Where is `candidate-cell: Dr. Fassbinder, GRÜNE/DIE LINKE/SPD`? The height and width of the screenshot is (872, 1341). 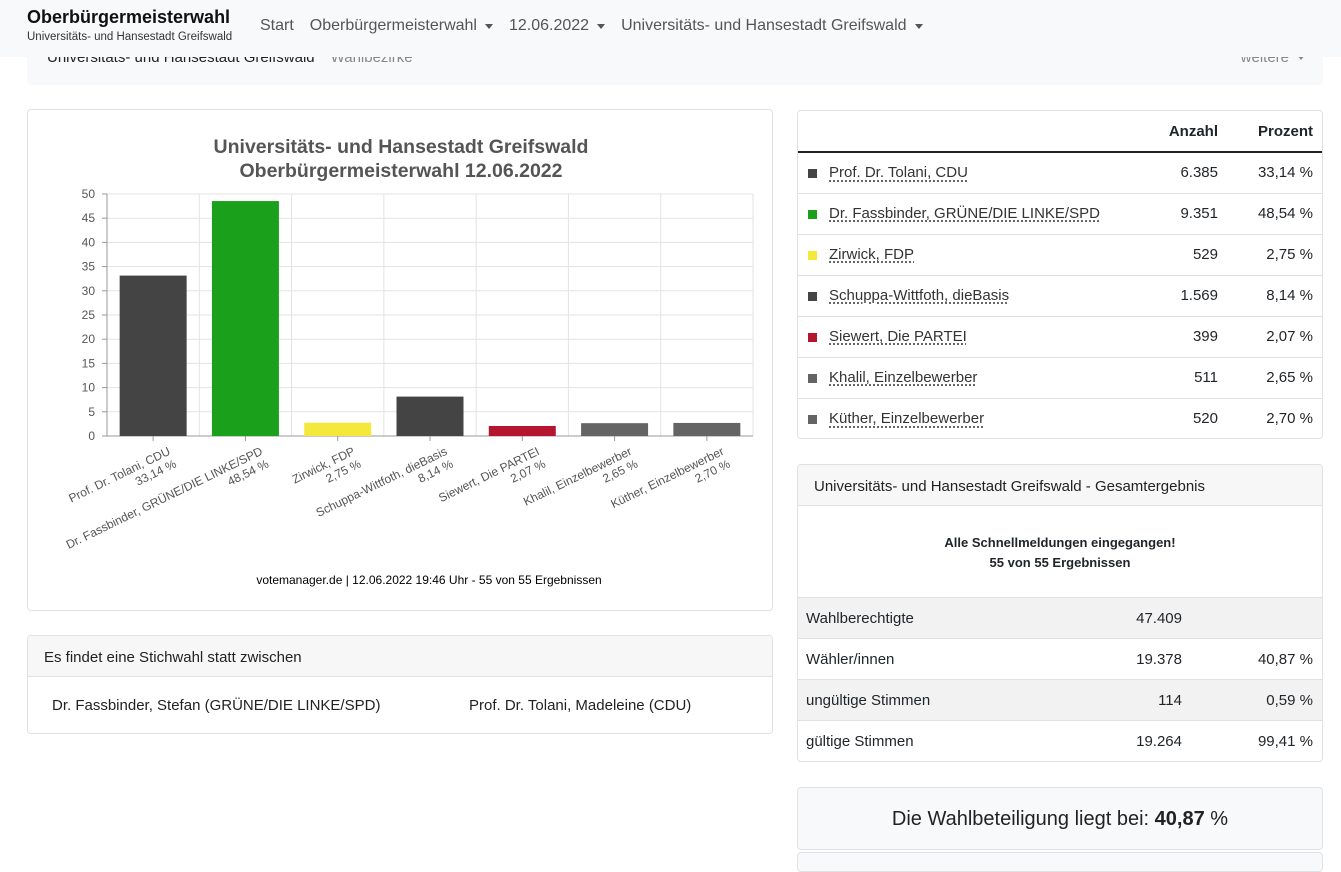
candidate-cell: Dr. Fassbinder, GRÜNE/DIE LINKE/SPD is located at coordinates (977, 214).